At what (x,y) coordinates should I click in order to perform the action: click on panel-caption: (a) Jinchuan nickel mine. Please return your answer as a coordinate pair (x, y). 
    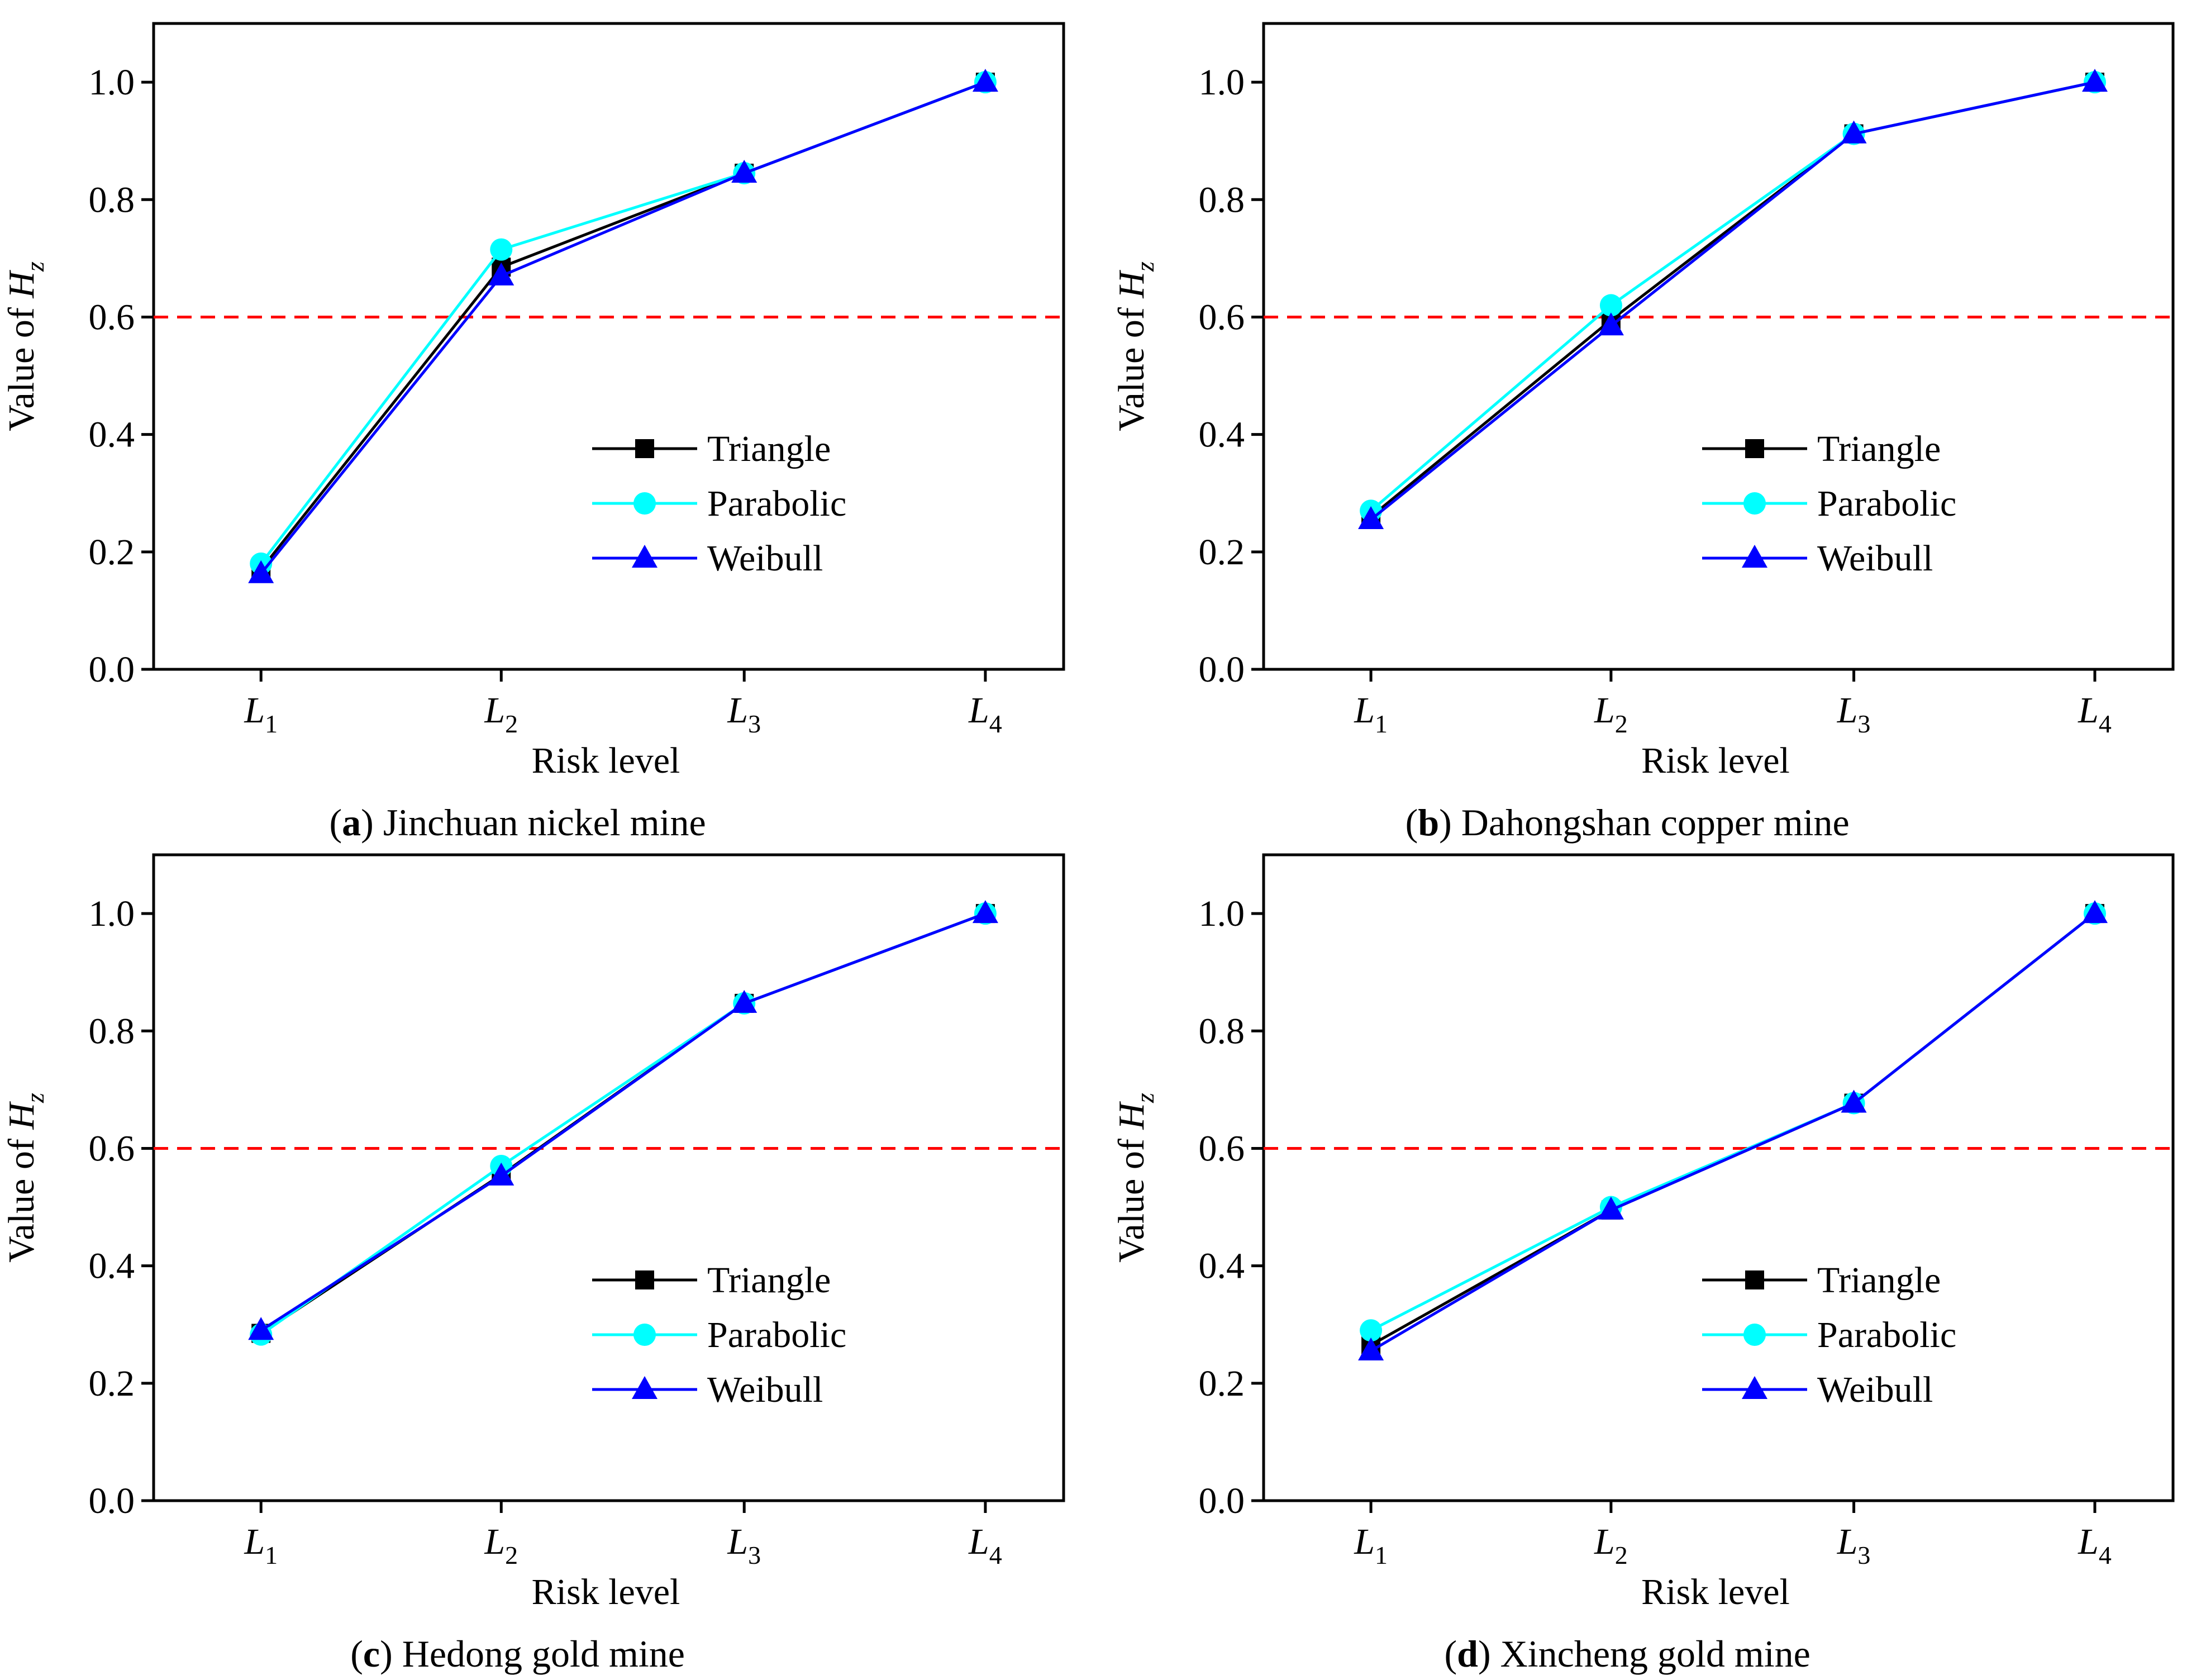
    Looking at the image, I should click on (518, 823).